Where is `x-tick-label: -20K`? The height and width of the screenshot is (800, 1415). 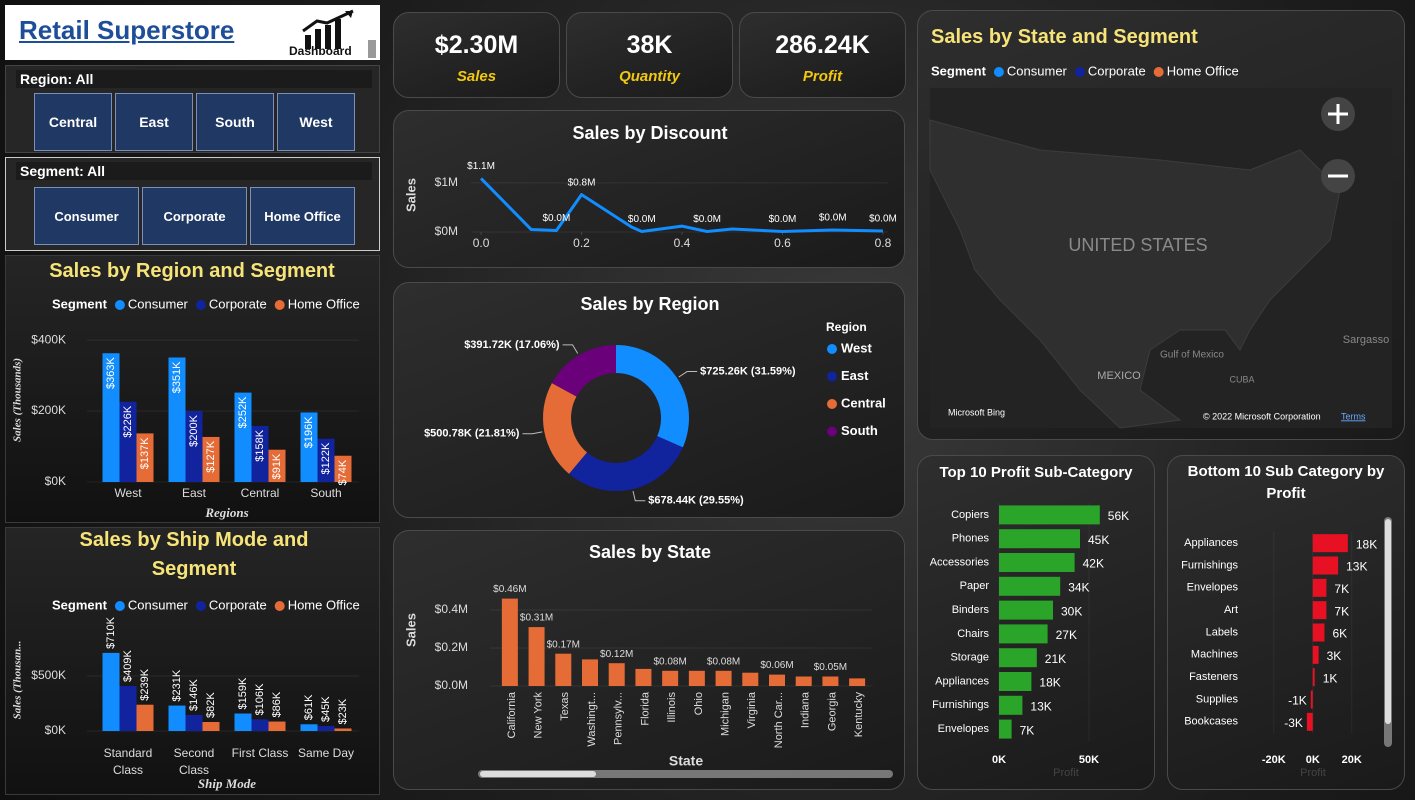
x-tick-label: -20K is located at coordinates (1274, 760).